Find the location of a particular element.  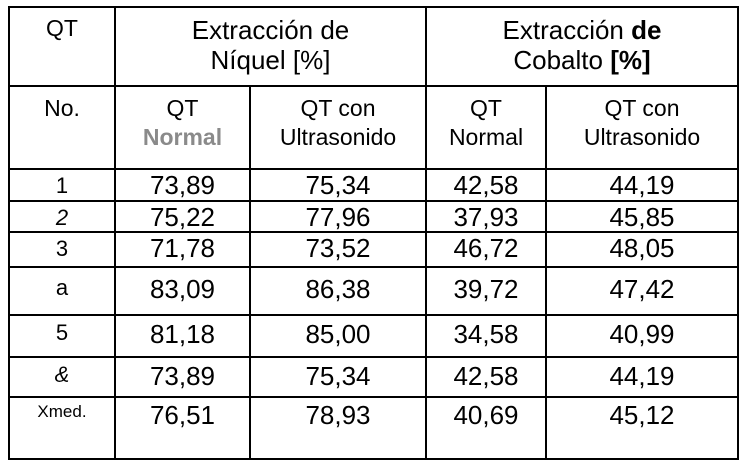

row-label: a is located at coordinates (62, 291).